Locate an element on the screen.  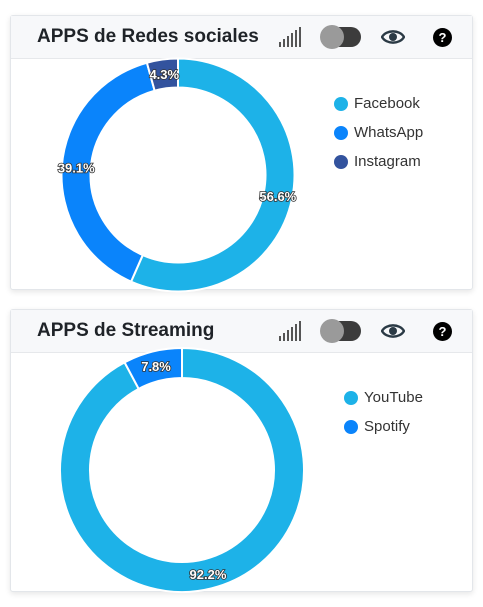
slice-value-label: 7.8% is located at coordinates (156, 366).